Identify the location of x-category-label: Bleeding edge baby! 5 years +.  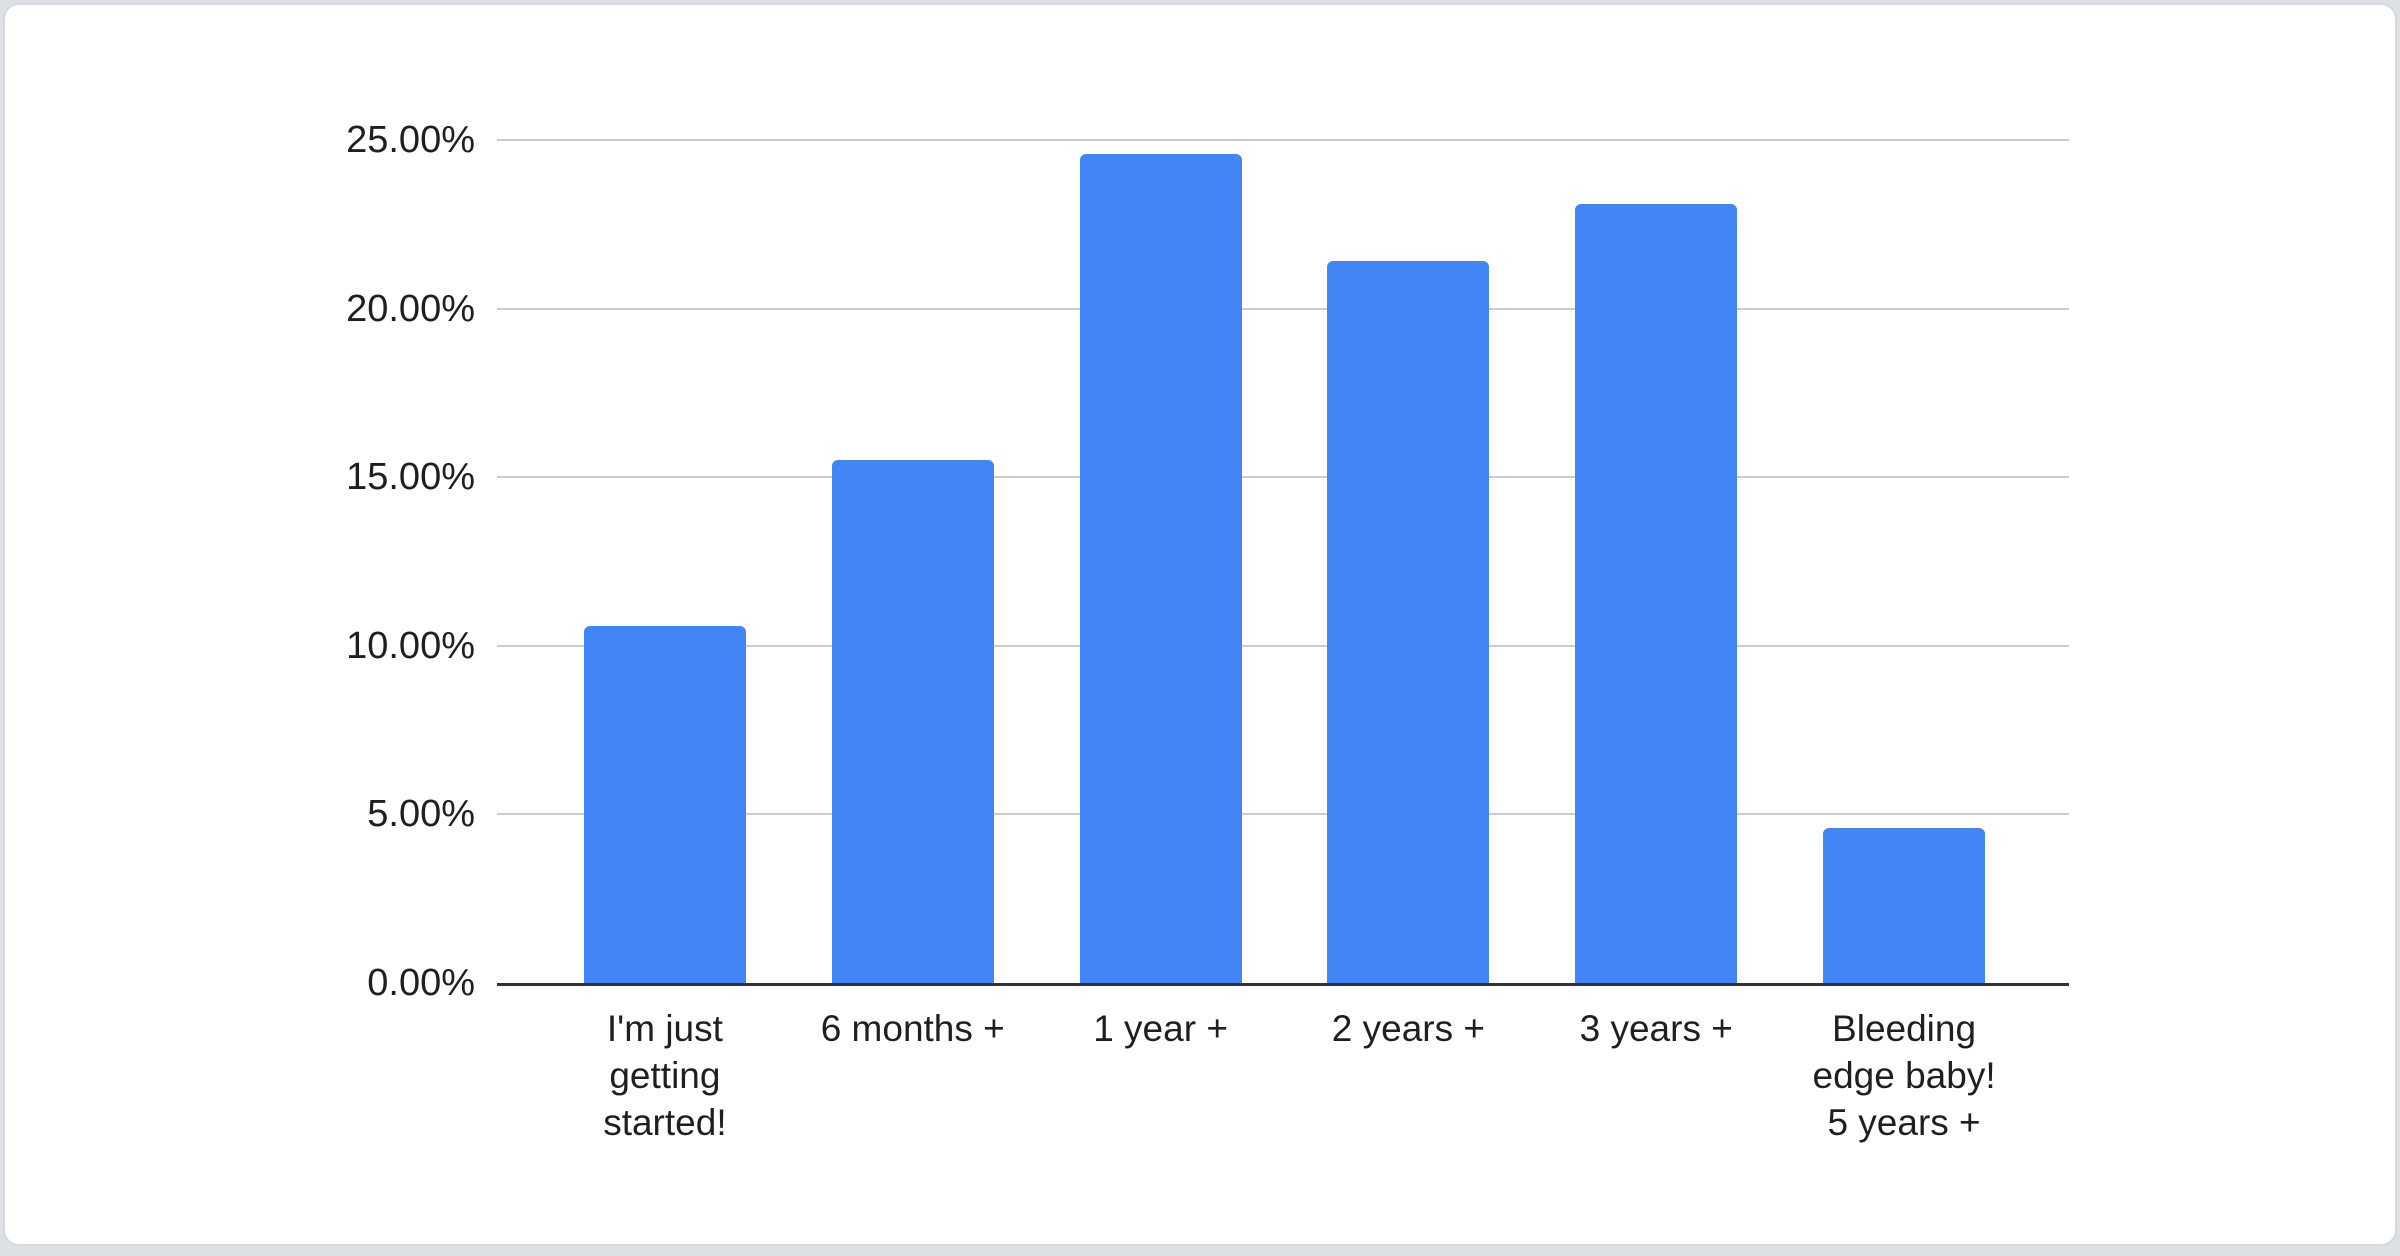
(1904, 1075).